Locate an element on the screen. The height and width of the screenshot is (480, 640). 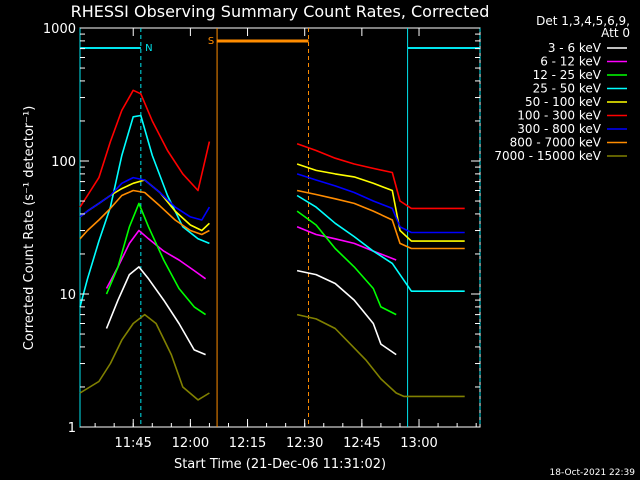
y-tick-label-3: 1000 is located at coordinates (59, 29).